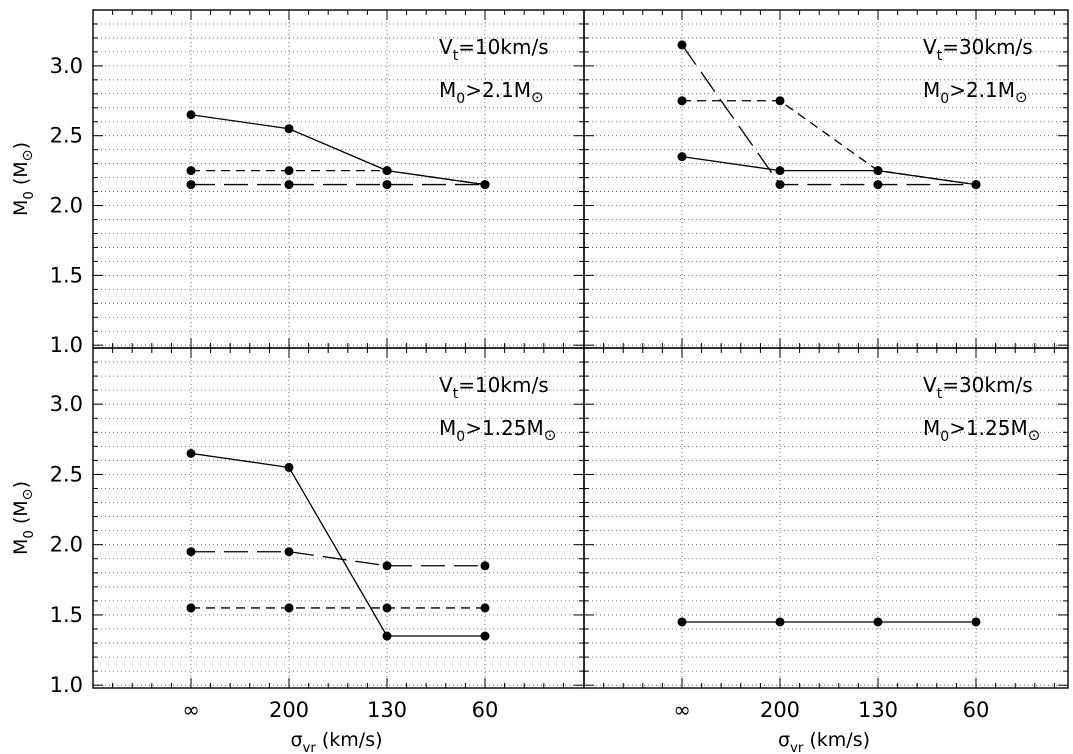  I want to click on y-axis-label-close: ), so click(21, 145).